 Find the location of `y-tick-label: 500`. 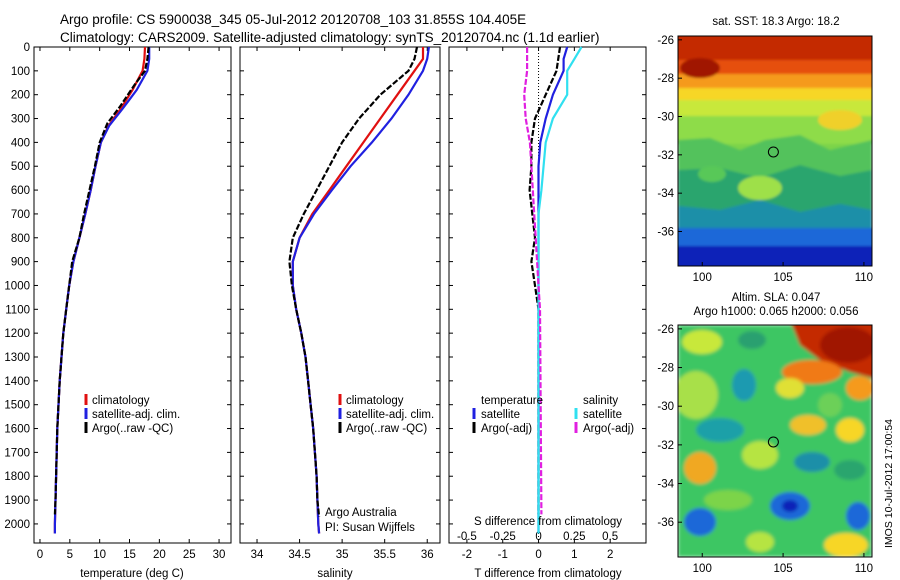

y-tick-label: 500 is located at coordinates (20, 167).